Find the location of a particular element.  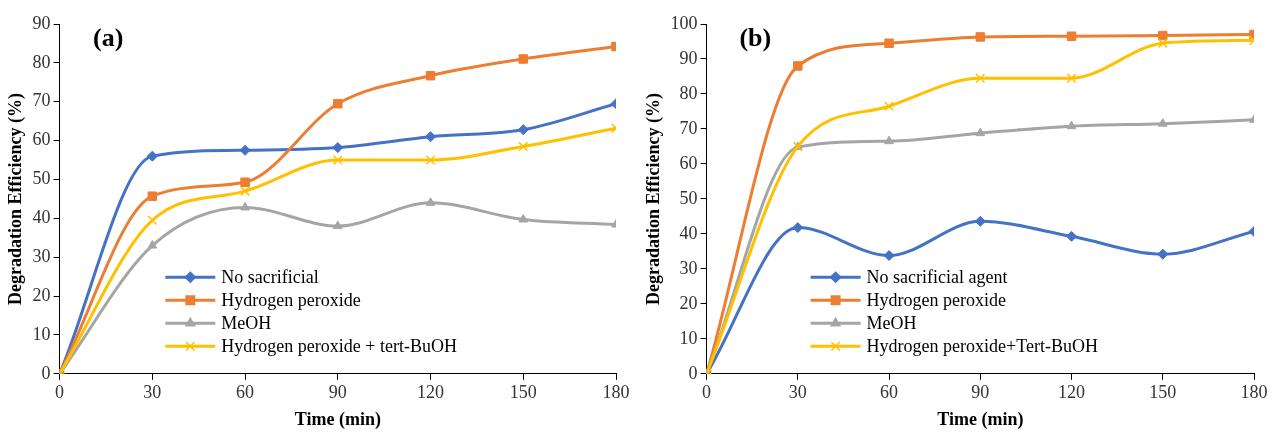

chart-title: (b) is located at coordinates (755, 37).